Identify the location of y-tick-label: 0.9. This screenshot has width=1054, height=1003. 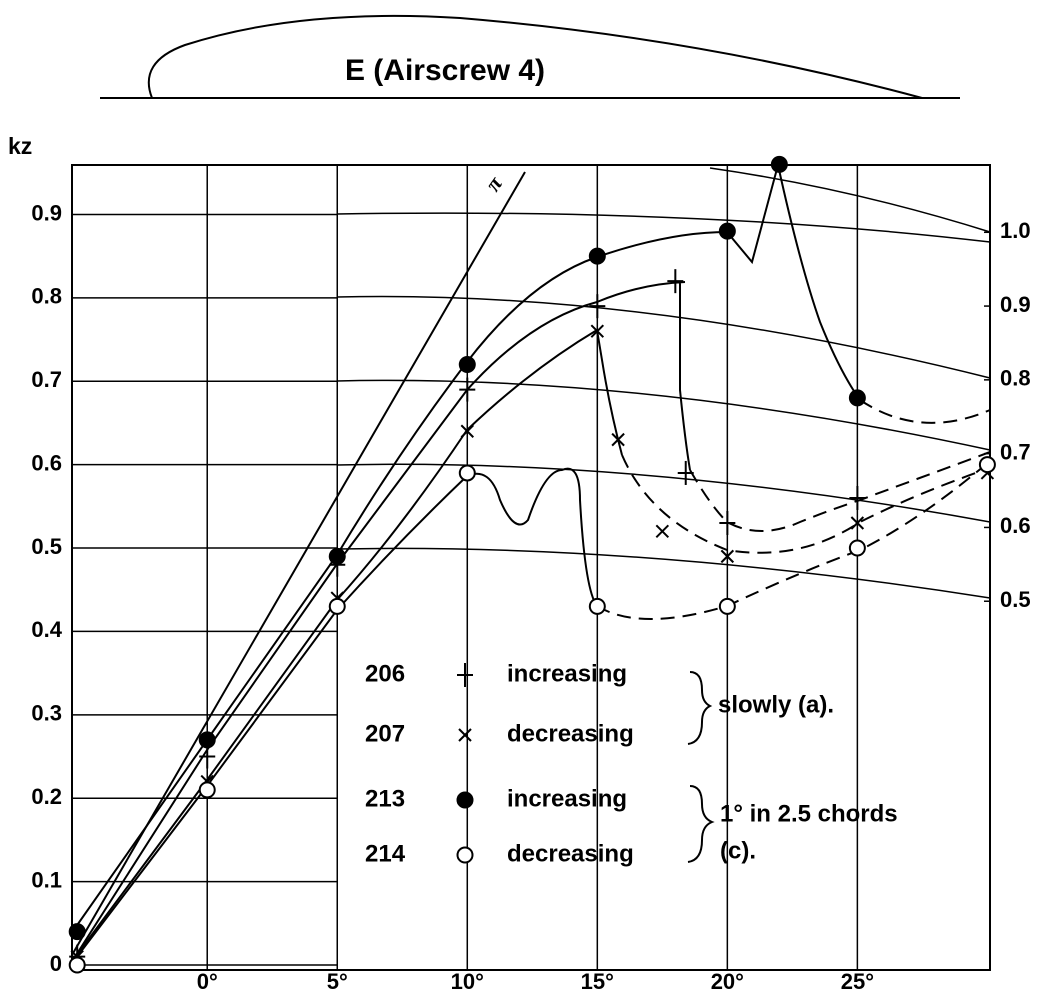
(46, 212).